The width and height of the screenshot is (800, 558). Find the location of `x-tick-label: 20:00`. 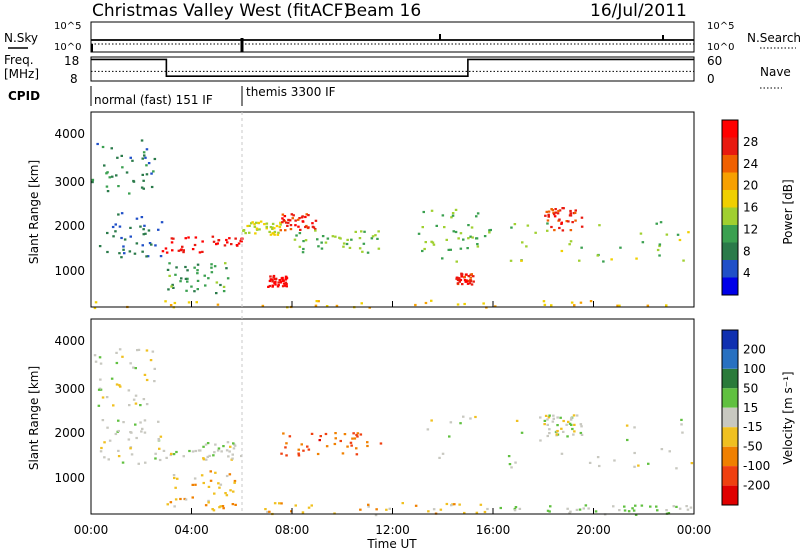

x-tick-label: 20:00 is located at coordinates (593, 530).